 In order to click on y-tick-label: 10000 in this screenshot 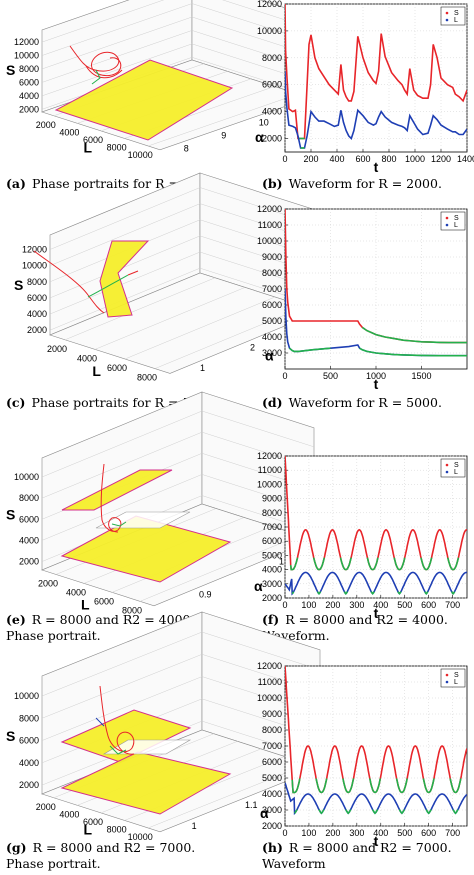, I will do `click(269, 31)`.